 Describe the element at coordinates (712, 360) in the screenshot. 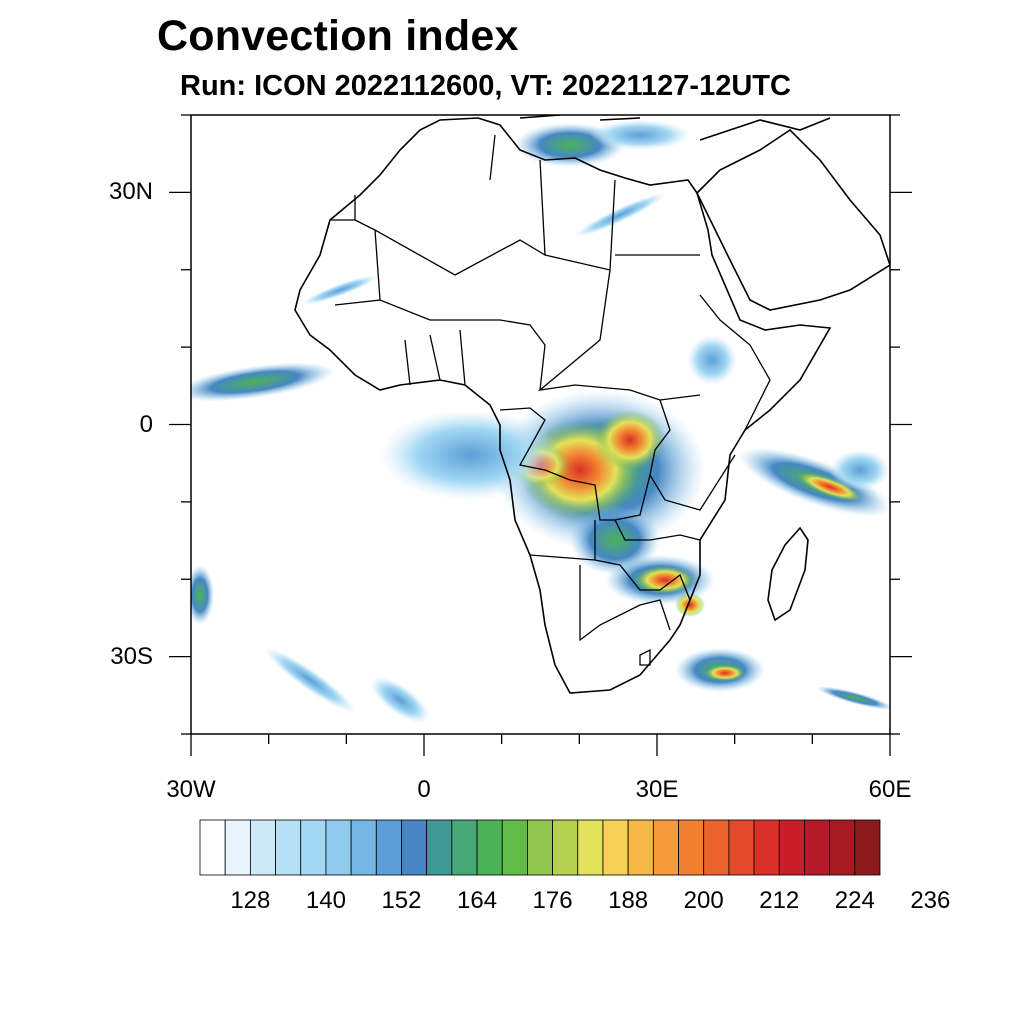

I see `convection-area-ethiopia` at that location.